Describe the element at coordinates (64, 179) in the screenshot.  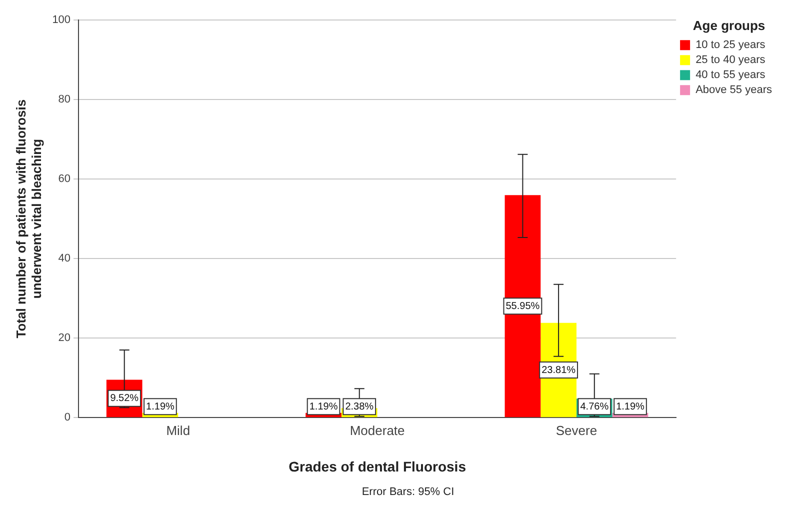
I see `y-tick-label: 60` at that location.